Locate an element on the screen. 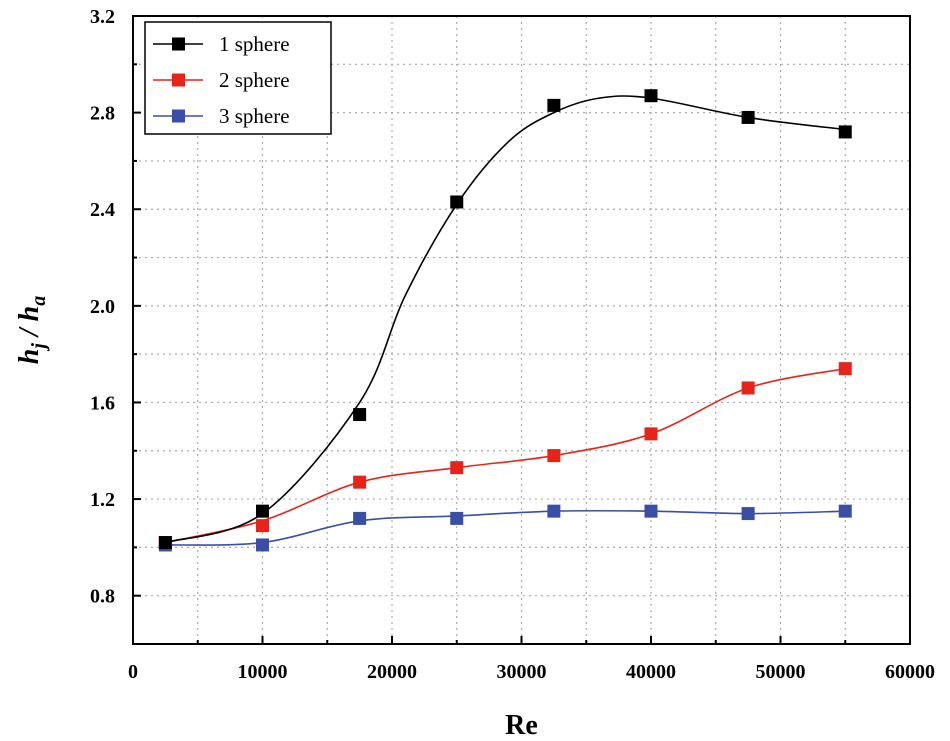  x-tick-label: 20000 is located at coordinates (392, 672).